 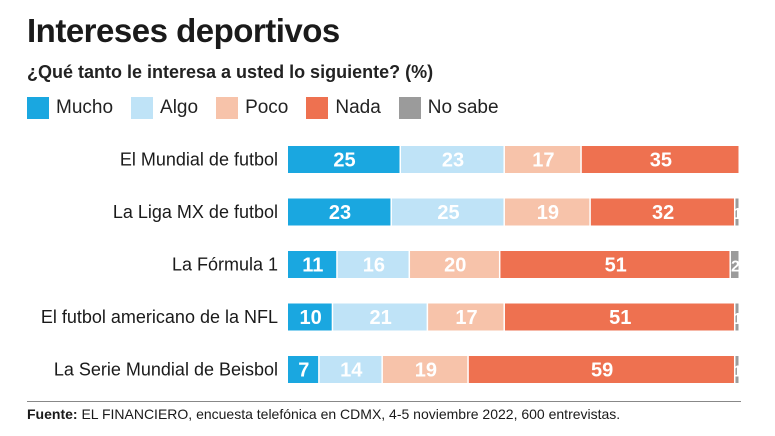 I want to click on data-label-la-formula-1-poco: 20, so click(x=455, y=266).